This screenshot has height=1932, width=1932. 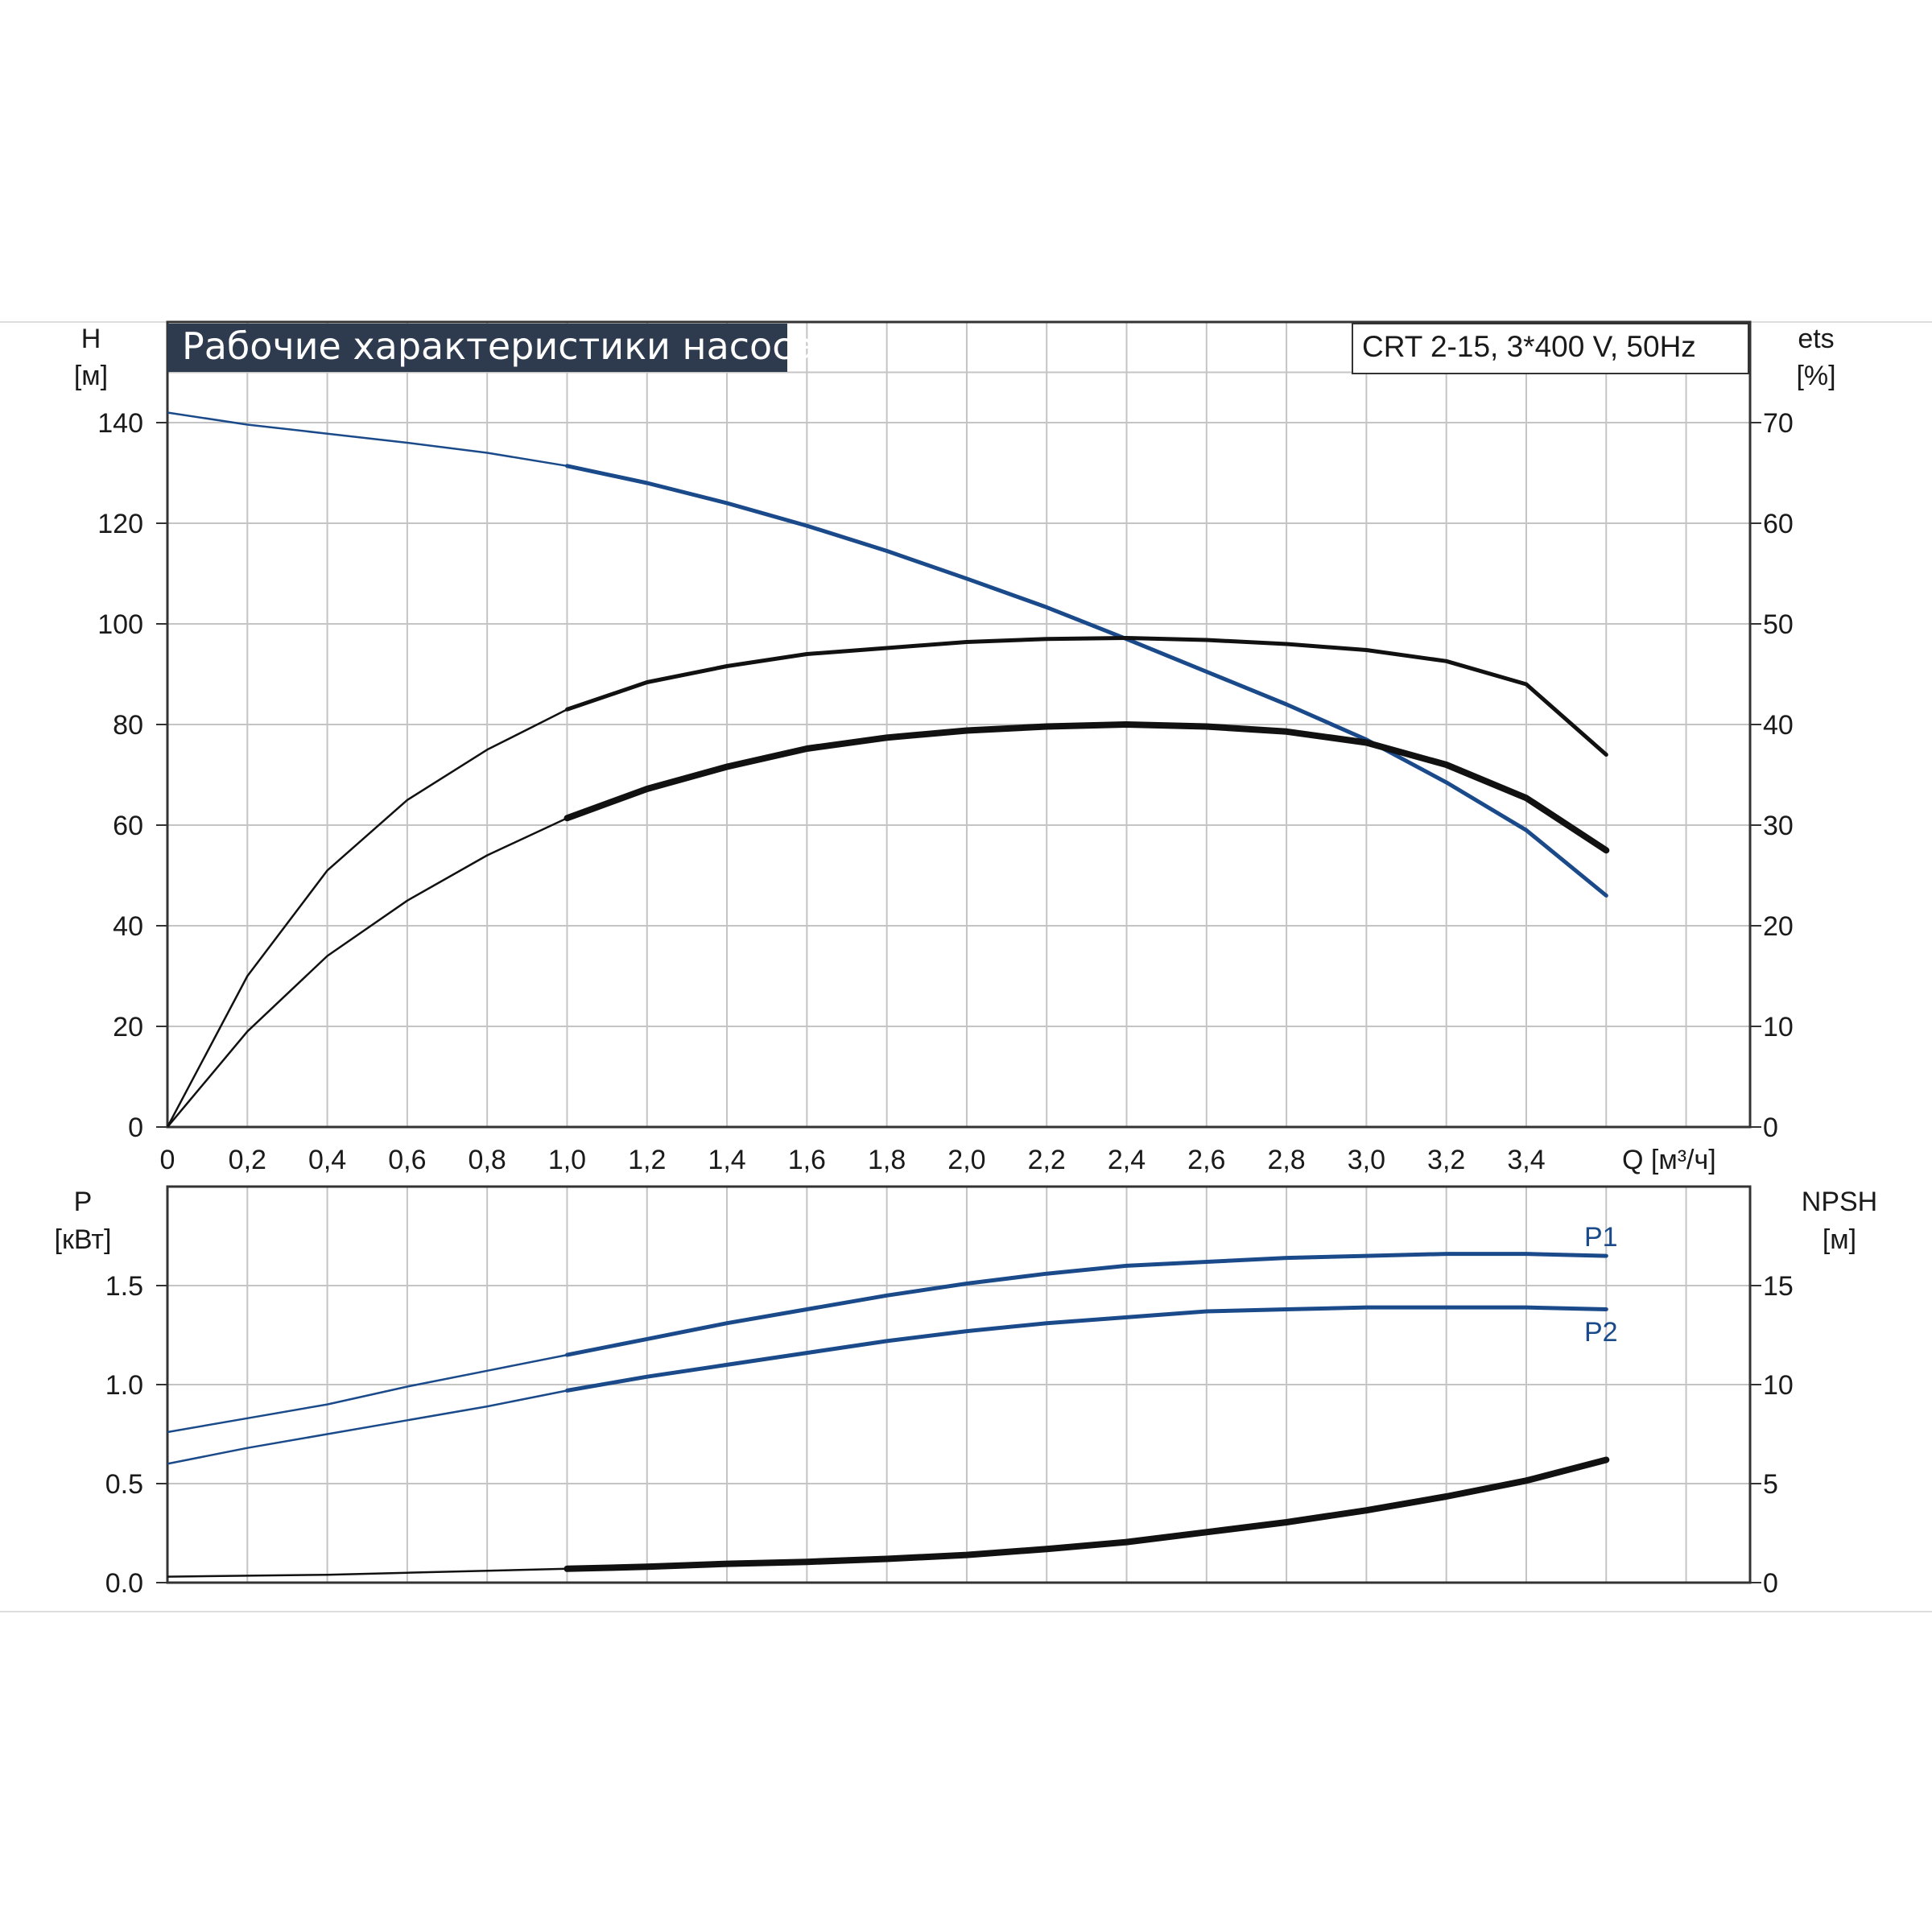 I want to click on x-tick-label: 2,8, so click(x=1286, y=1160).